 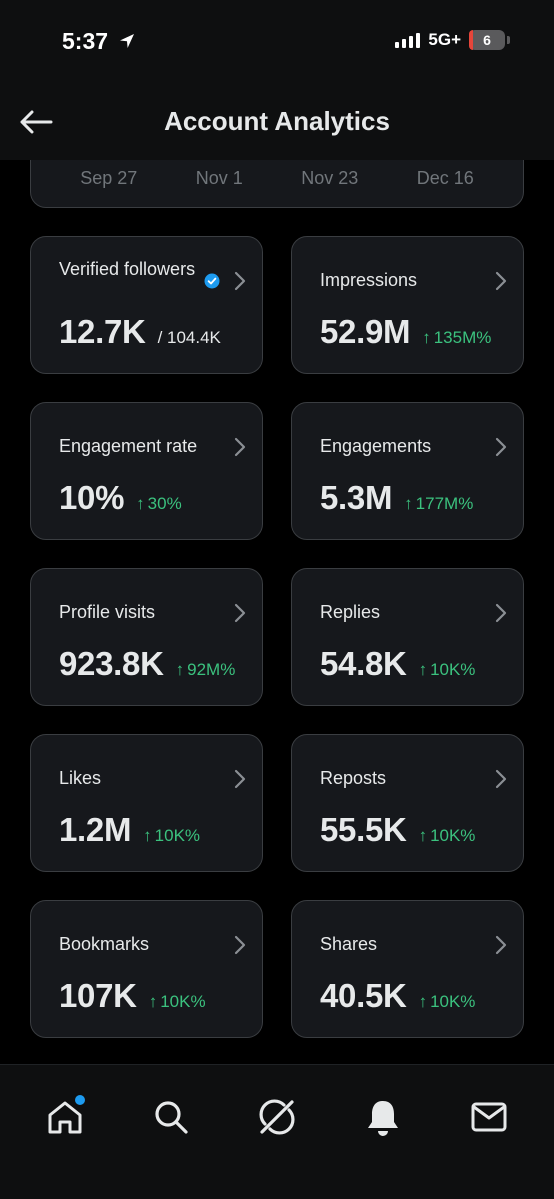 What do you see at coordinates (146, 803) in the screenshot?
I see `metric-card-likes: Likes 1.2M ↑ 10K%` at bounding box center [146, 803].